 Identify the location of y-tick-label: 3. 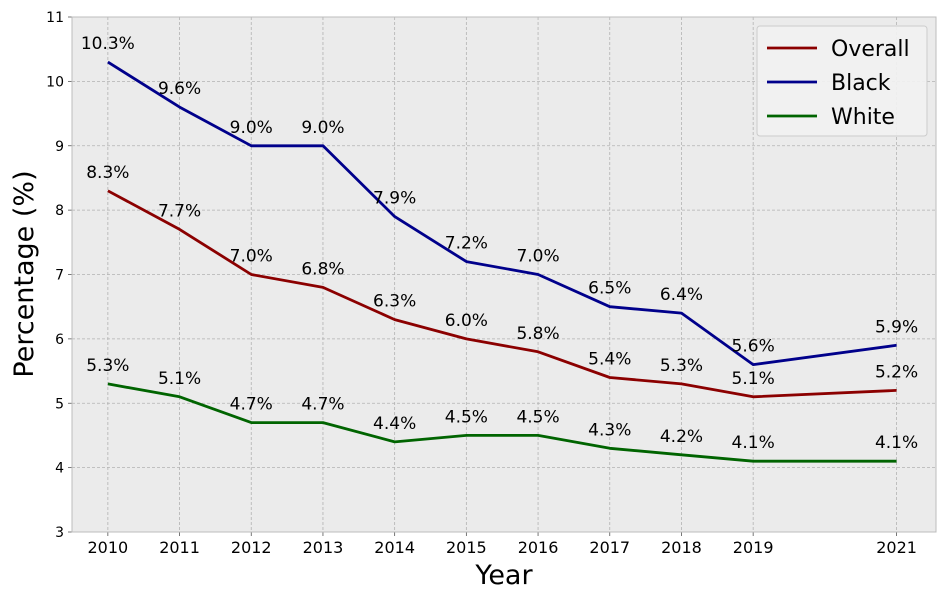
(59, 533).